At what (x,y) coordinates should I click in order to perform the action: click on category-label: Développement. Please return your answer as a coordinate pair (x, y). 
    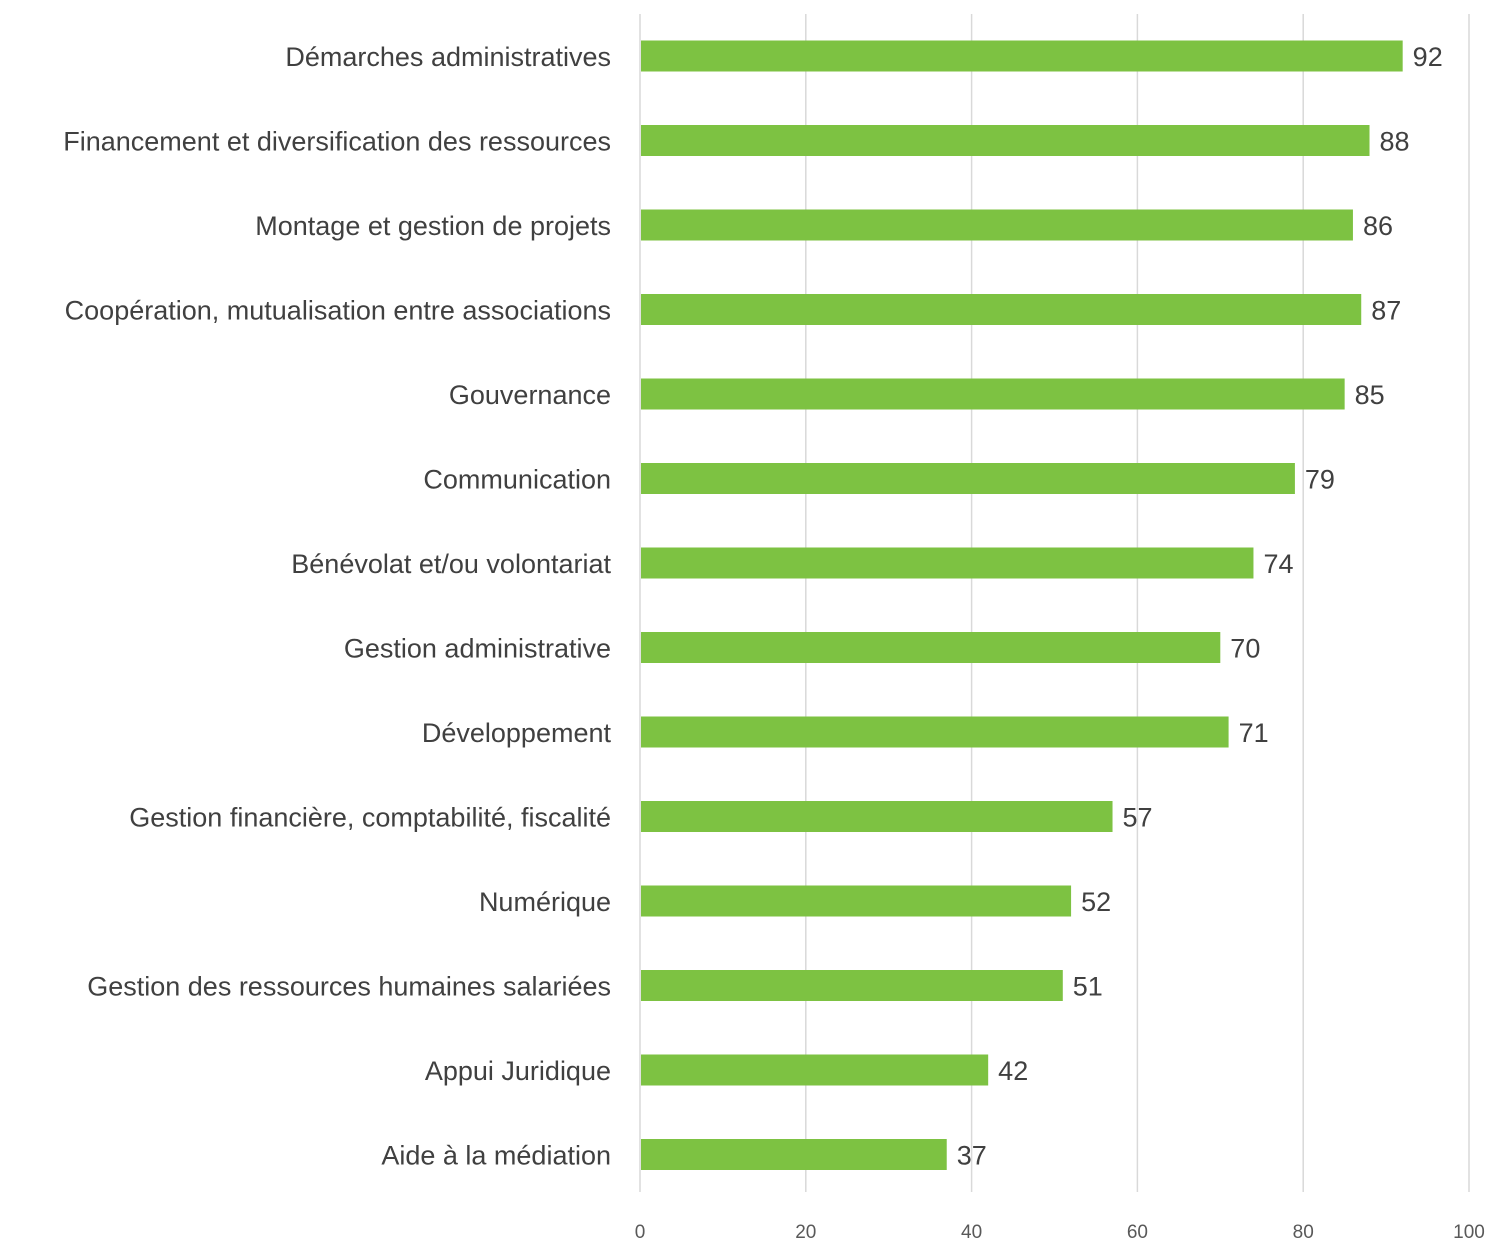
    Looking at the image, I should click on (517, 733).